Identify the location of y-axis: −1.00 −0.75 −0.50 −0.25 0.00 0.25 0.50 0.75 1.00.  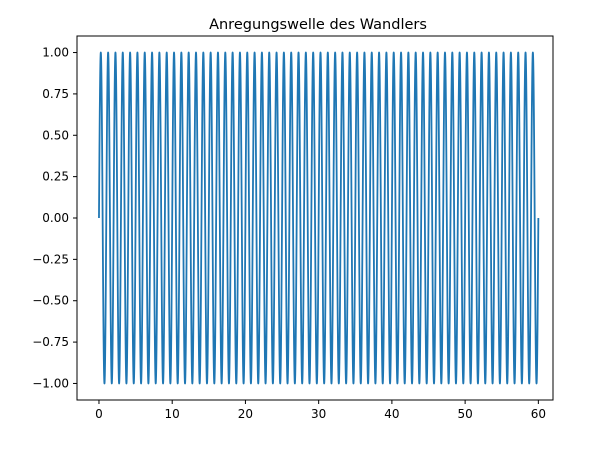
(54, 218).